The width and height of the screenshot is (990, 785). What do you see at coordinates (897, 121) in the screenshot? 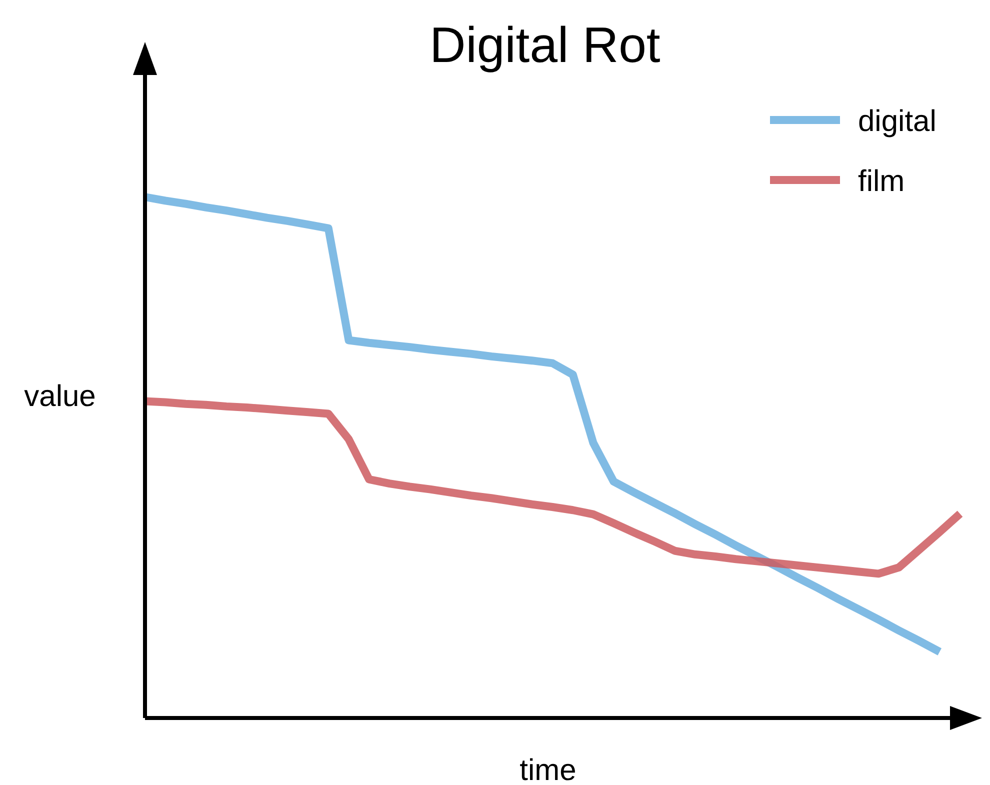
I see `legend-label: digital` at bounding box center [897, 121].